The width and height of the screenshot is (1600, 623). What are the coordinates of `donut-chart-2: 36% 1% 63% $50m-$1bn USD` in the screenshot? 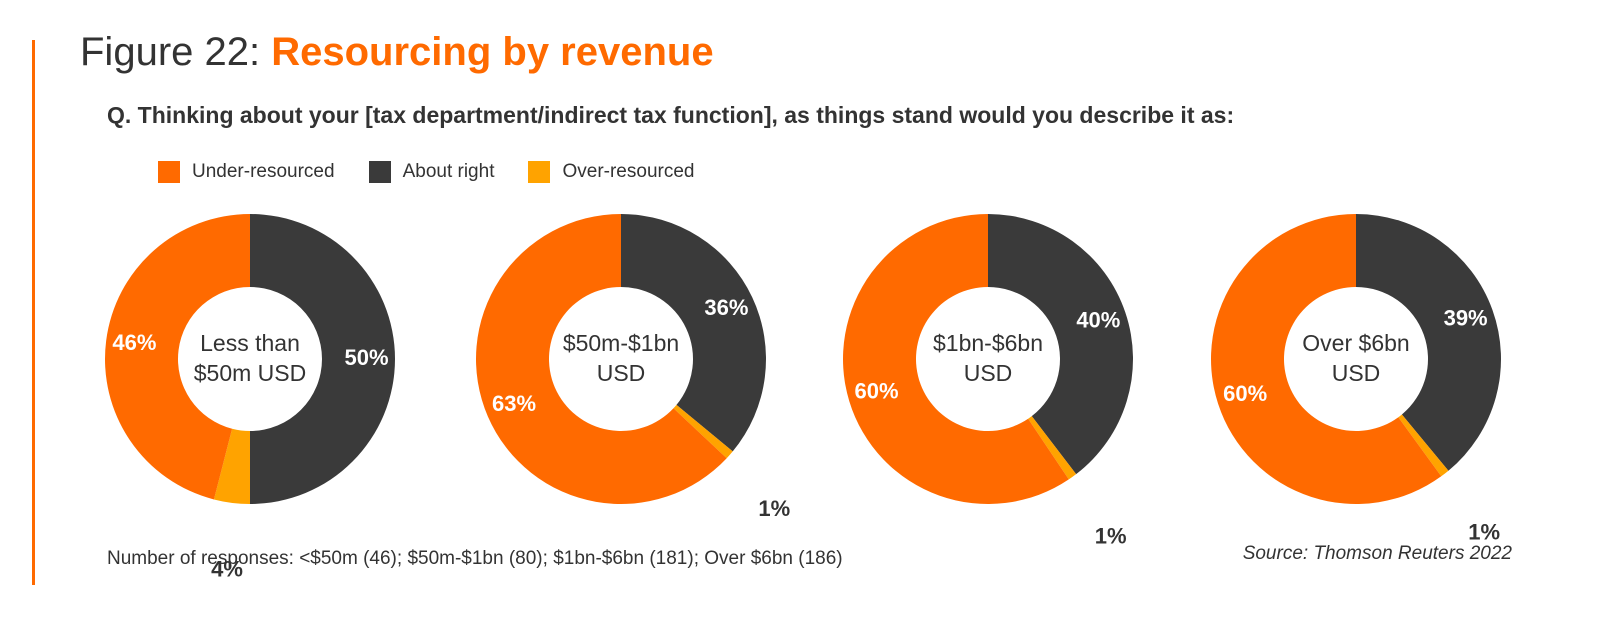 It's located at (633, 367).